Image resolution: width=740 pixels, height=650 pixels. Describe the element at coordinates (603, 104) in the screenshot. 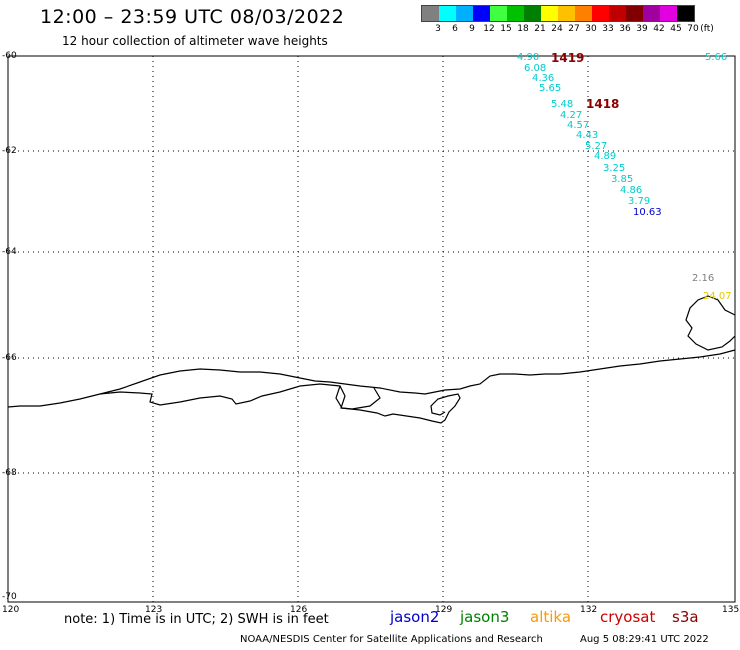

I see `pass-label: 1418` at that location.